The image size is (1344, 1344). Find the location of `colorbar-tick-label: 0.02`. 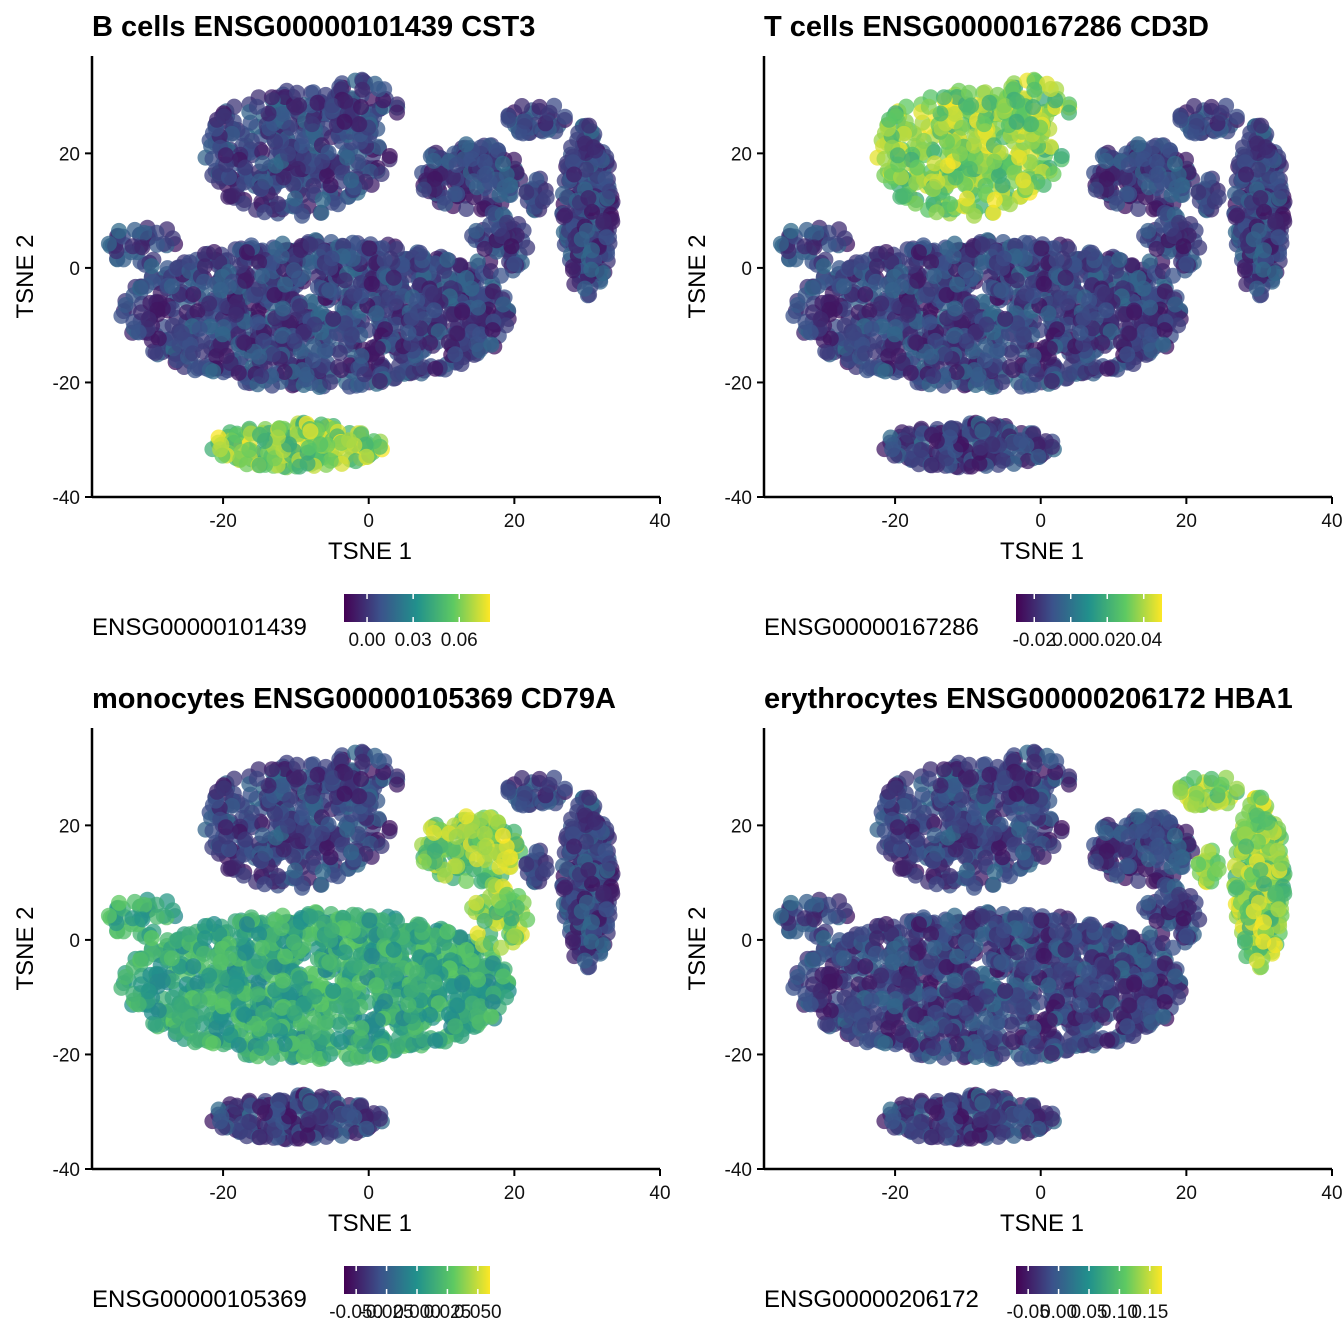

colorbar-tick-label: 0.02 is located at coordinates (1107, 640).